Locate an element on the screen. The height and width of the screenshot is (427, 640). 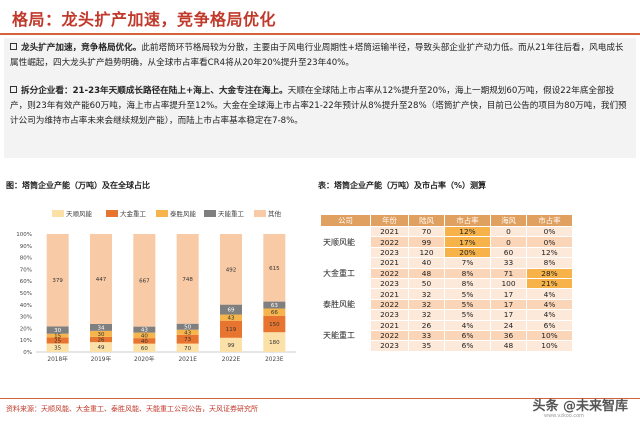
table-header-row: 公司 年份 陆风 市占率 海风 市占率 is located at coordinates (446, 220).